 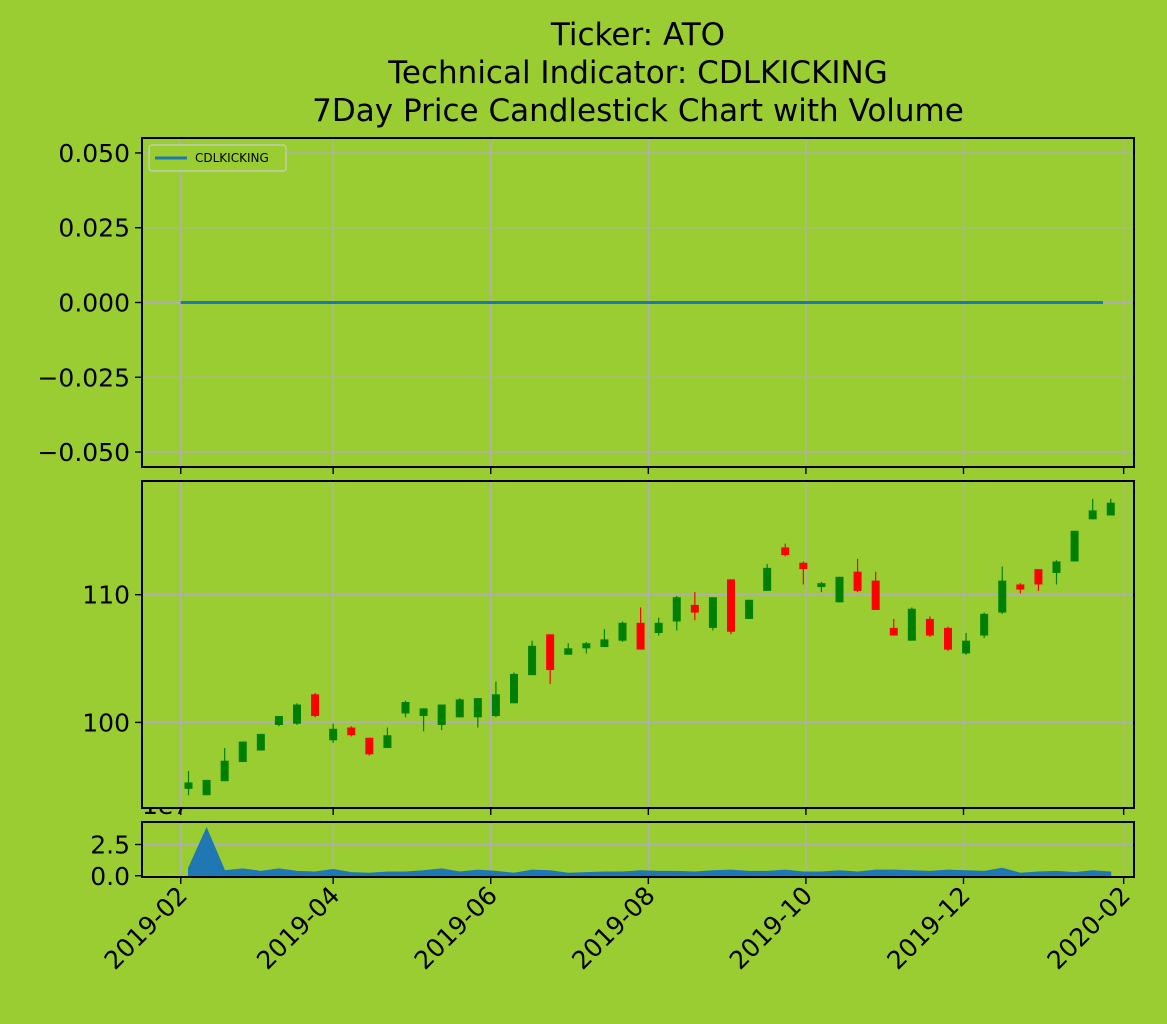 What do you see at coordinates (83, 452) in the screenshot?
I see `indicator-y-tick-label: −0.050` at bounding box center [83, 452].